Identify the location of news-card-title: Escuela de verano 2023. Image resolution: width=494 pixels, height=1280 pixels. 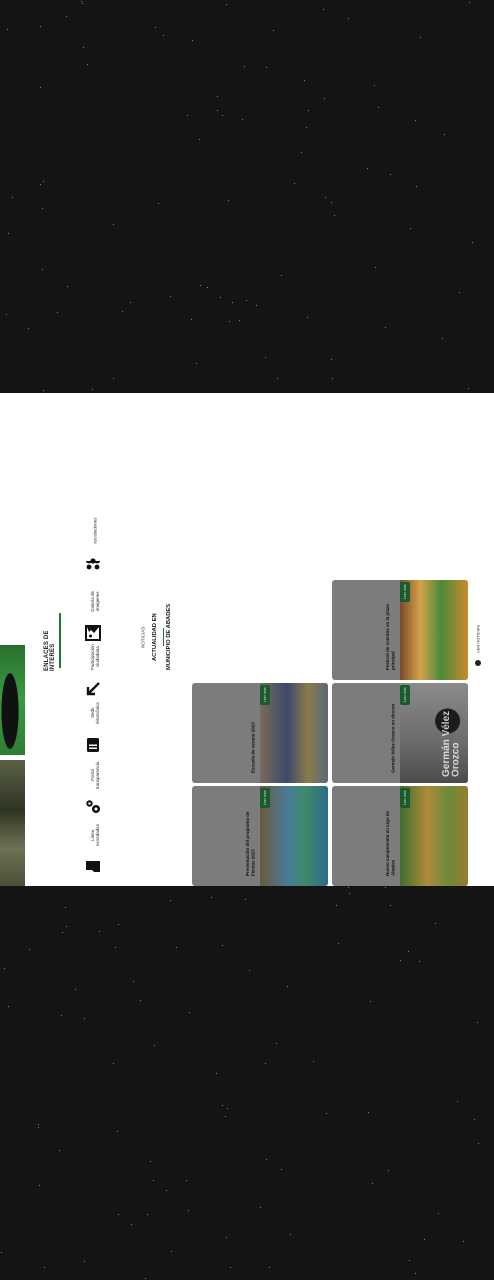
(253, 747).